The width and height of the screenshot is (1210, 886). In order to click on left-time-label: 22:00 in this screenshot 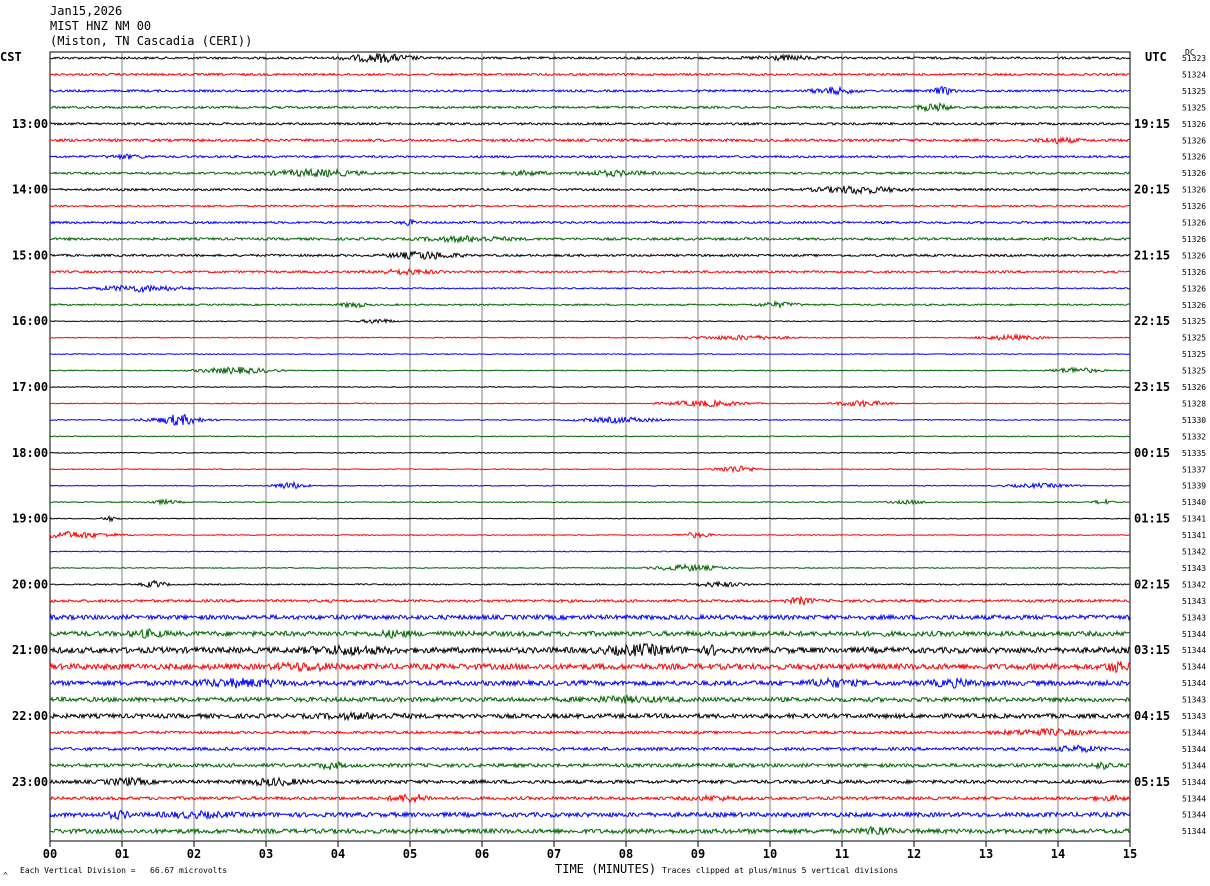, I will do `click(30, 716)`.